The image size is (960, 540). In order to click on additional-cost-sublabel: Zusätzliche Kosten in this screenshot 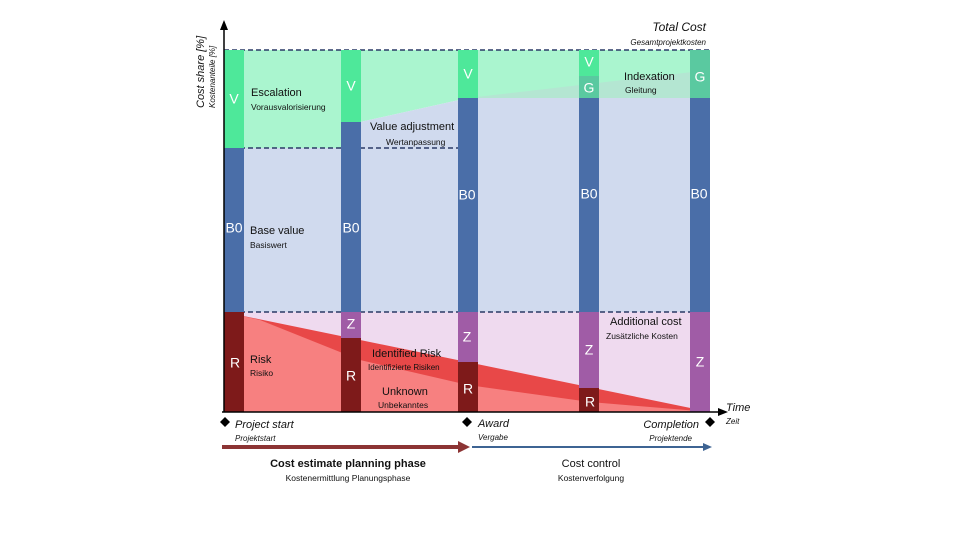, I will do `click(642, 336)`.